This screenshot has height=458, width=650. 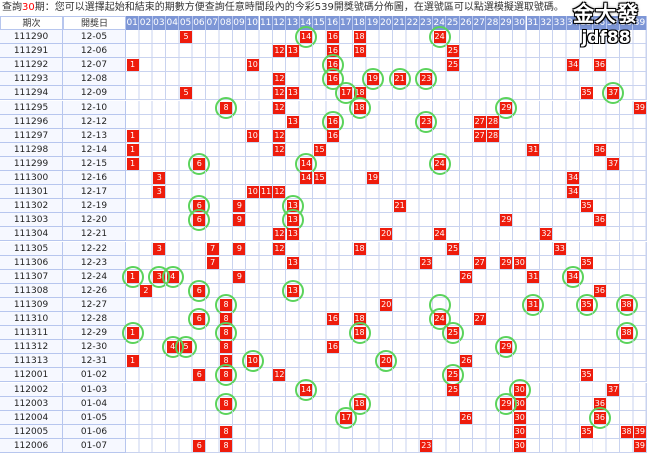 I want to click on number-column-header-10: 10, so click(x=253, y=23).